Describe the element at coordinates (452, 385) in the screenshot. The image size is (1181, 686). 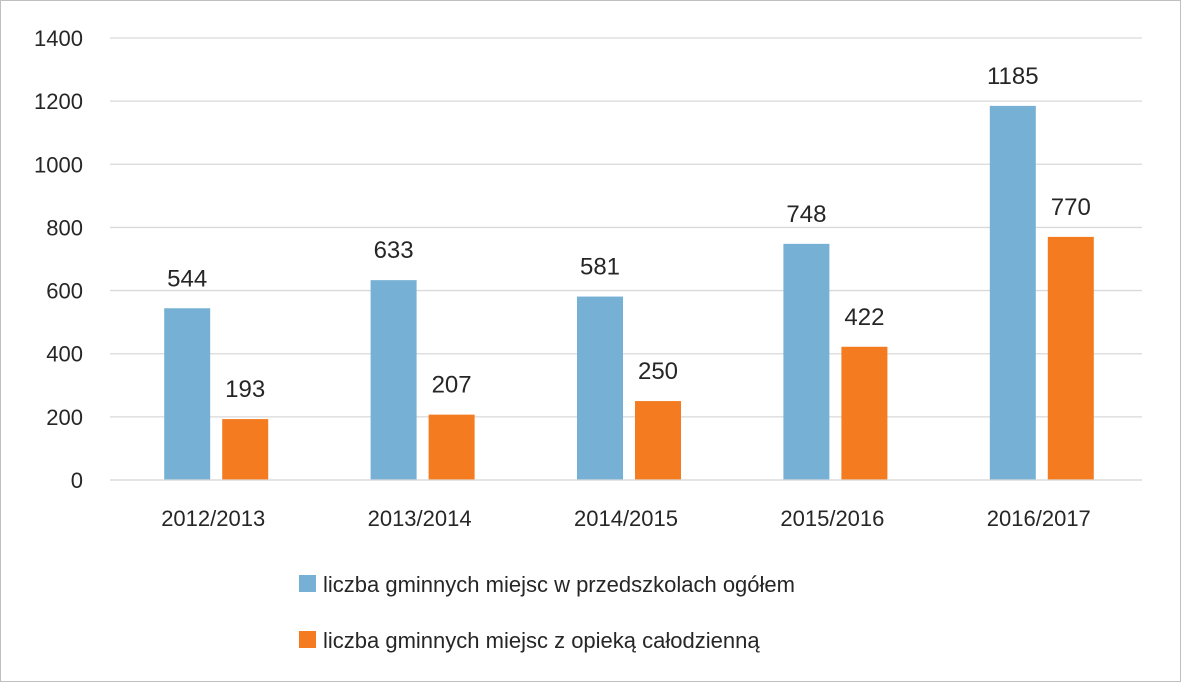
I see `data-label: 207` at that location.